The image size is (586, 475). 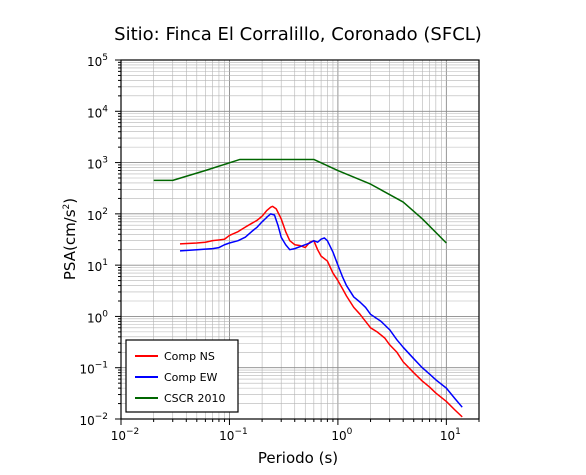 What do you see at coordinates (97, 266) in the screenshot?
I see `y-tick-label: 10¹` at bounding box center [97, 266].